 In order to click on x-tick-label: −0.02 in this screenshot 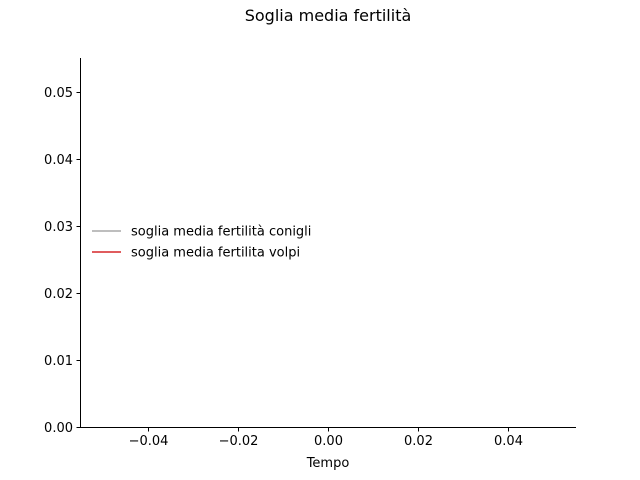, I will do `click(239, 441)`.